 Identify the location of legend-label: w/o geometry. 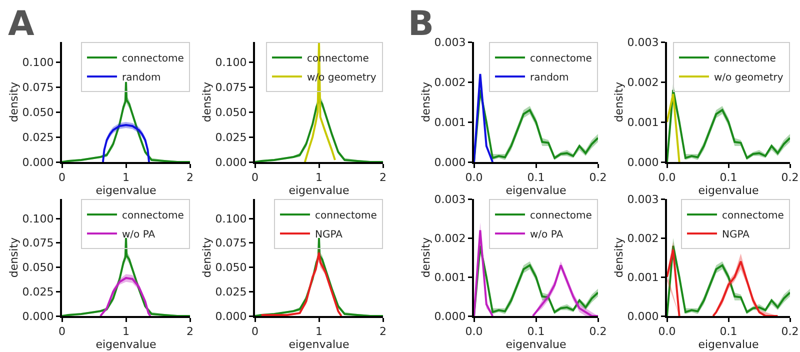
(749, 78).